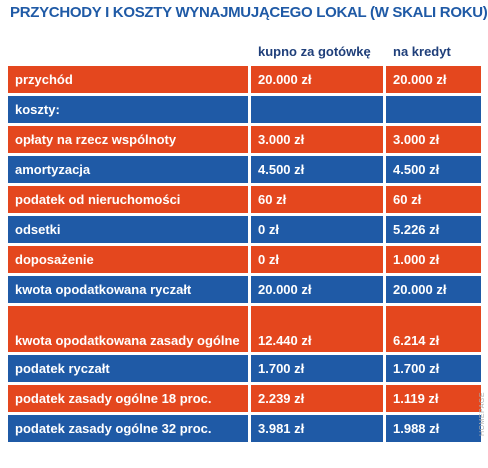 Image resolution: width=488 pixels, height=468 pixels. What do you see at coordinates (128, 329) in the screenshot?
I see `row-label: kwota opodatkowana zasady ogólne` at bounding box center [128, 329].